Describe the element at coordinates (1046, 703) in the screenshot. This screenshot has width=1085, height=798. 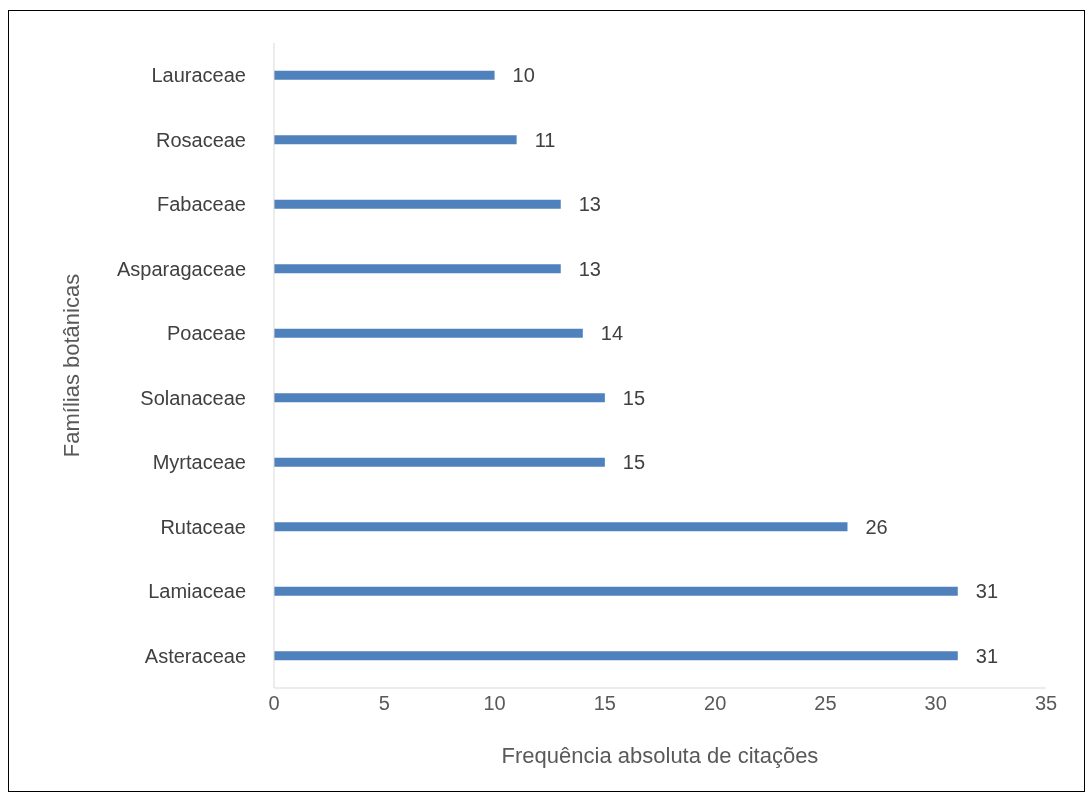
I see `x-tick-label: 35` at that location.